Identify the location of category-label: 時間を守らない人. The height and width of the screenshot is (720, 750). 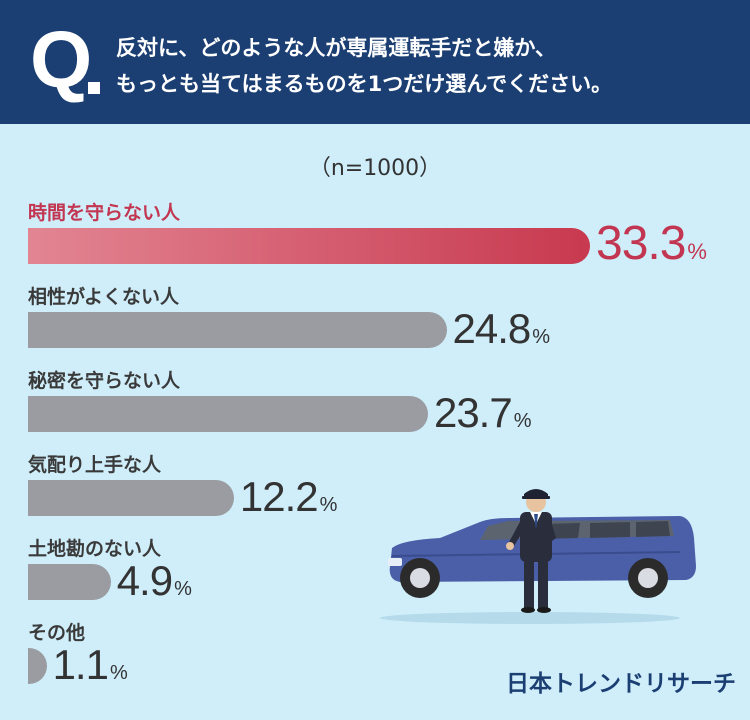
(104, 213).